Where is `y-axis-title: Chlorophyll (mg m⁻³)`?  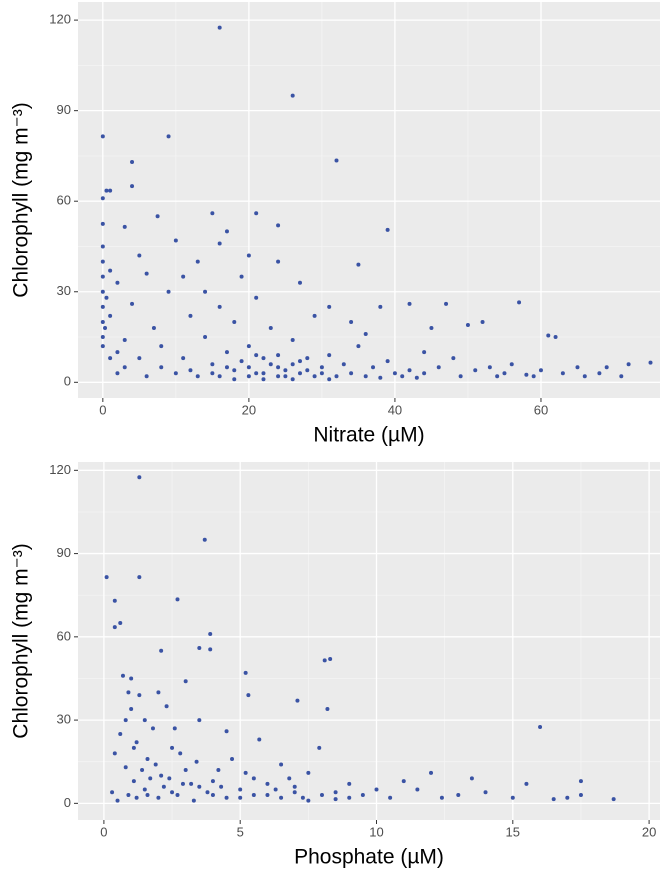 y-axis-title: Chlorophyll (mg m⁻³) is located at coordinates (21, 640).